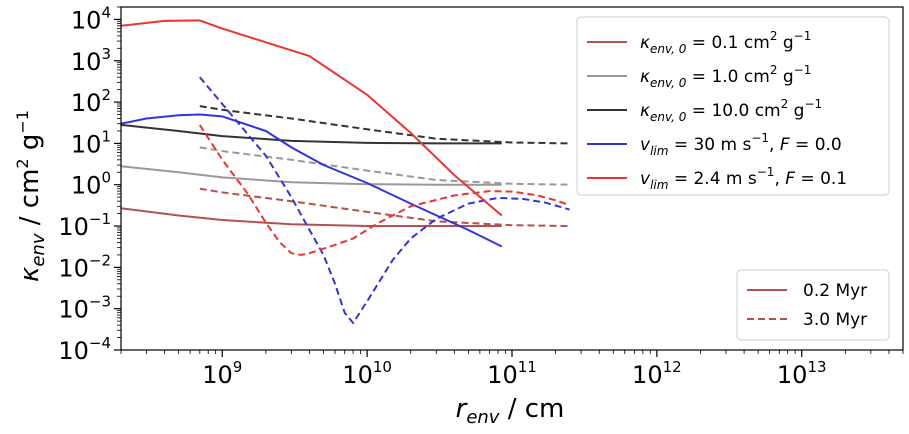 Image resolution: width=909 pixels, height=434 pixels. What do you see at coordinates (91, 184) in the screenshot?
I see `y-tick-label-4: 10⁰` at bounding box center [91, 184].